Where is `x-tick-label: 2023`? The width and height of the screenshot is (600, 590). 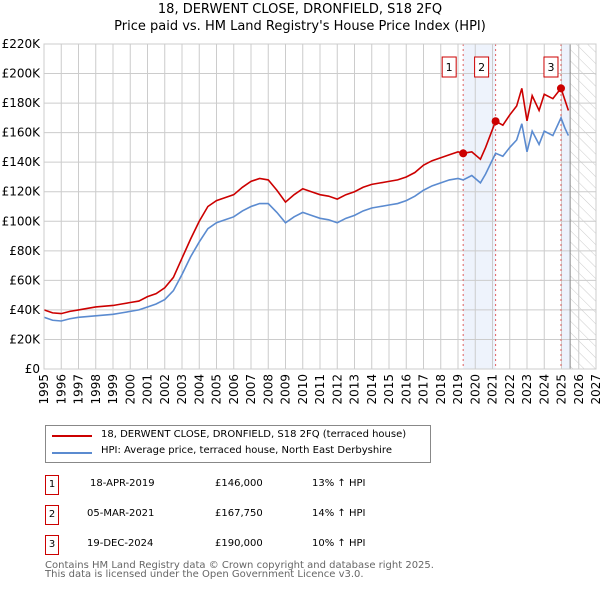
x-tick-label: 2023 is located at coordinates (527, 389).